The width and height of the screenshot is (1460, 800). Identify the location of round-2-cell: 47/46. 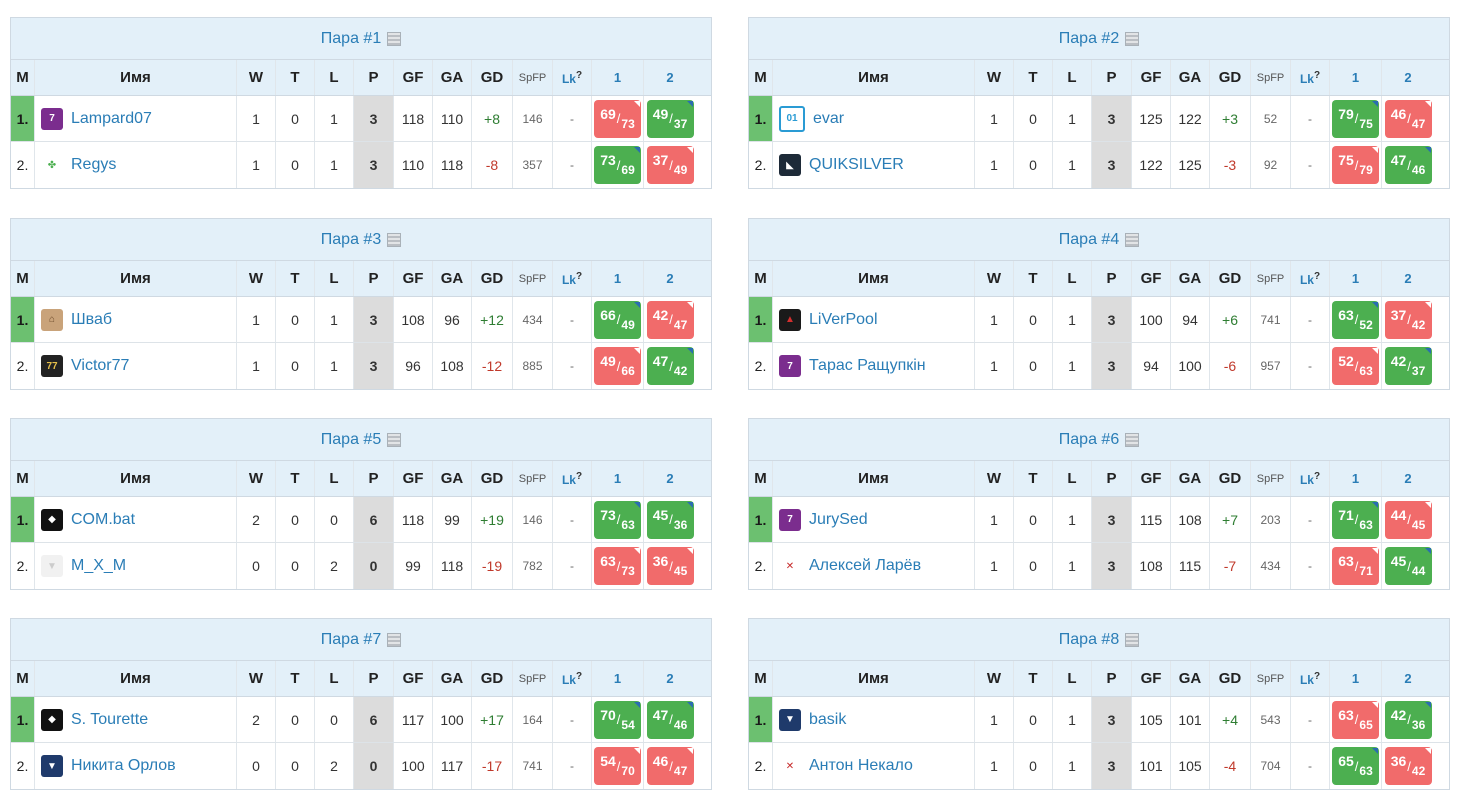
(1408, 165).